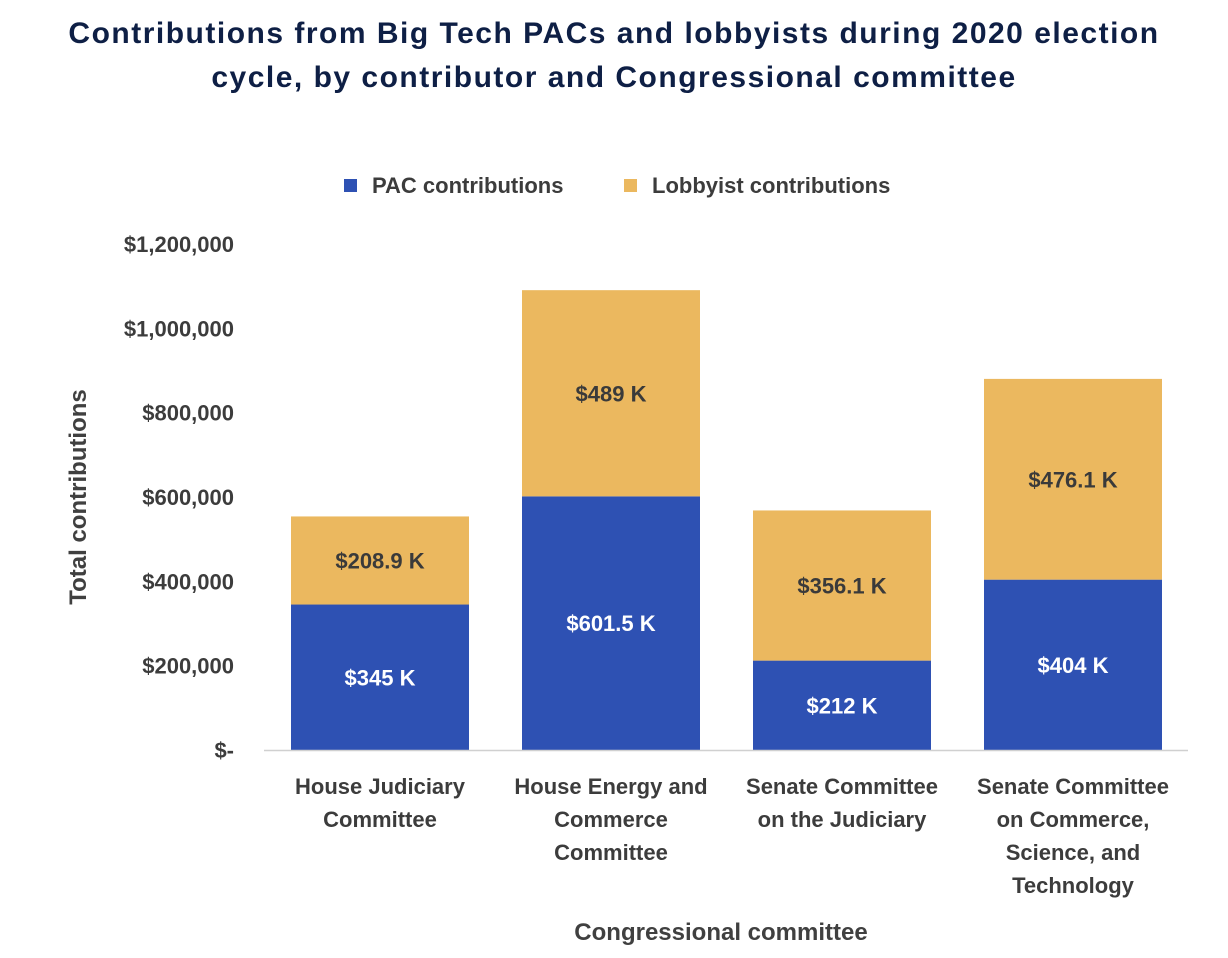 This screenshot has width=1228, height=958. What do you see at coordinates (179, 328) in the screenshot?
I see `y-tick-label: $1,000,000` at bounding box center [179, 328].